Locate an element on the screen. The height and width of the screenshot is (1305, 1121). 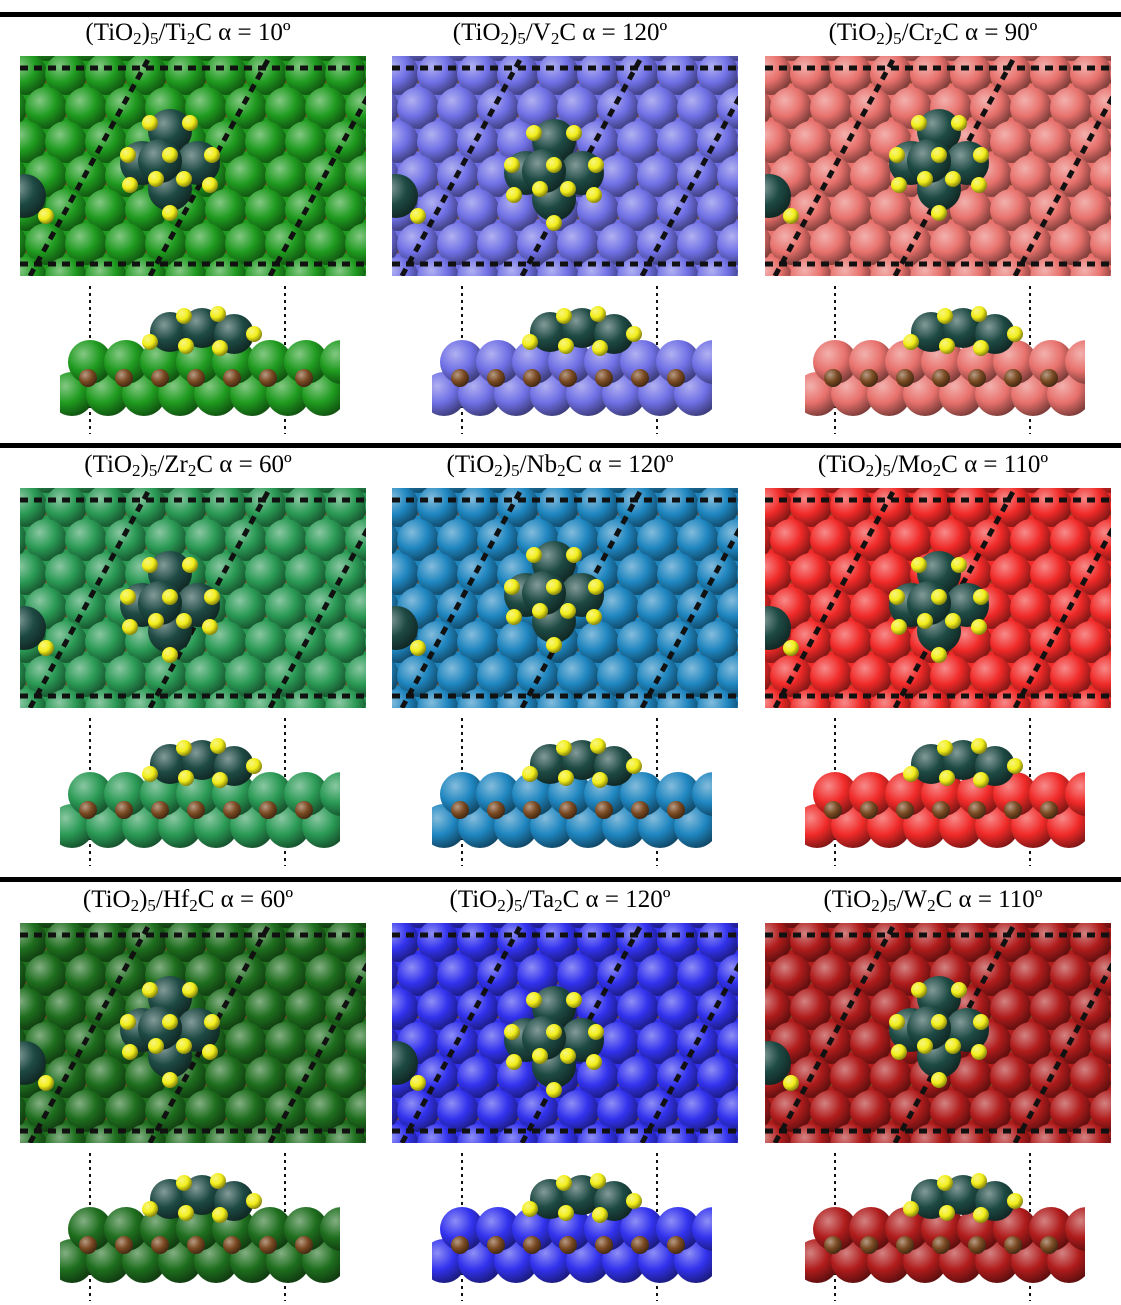
separator-top is located at coordinates (560, 14).